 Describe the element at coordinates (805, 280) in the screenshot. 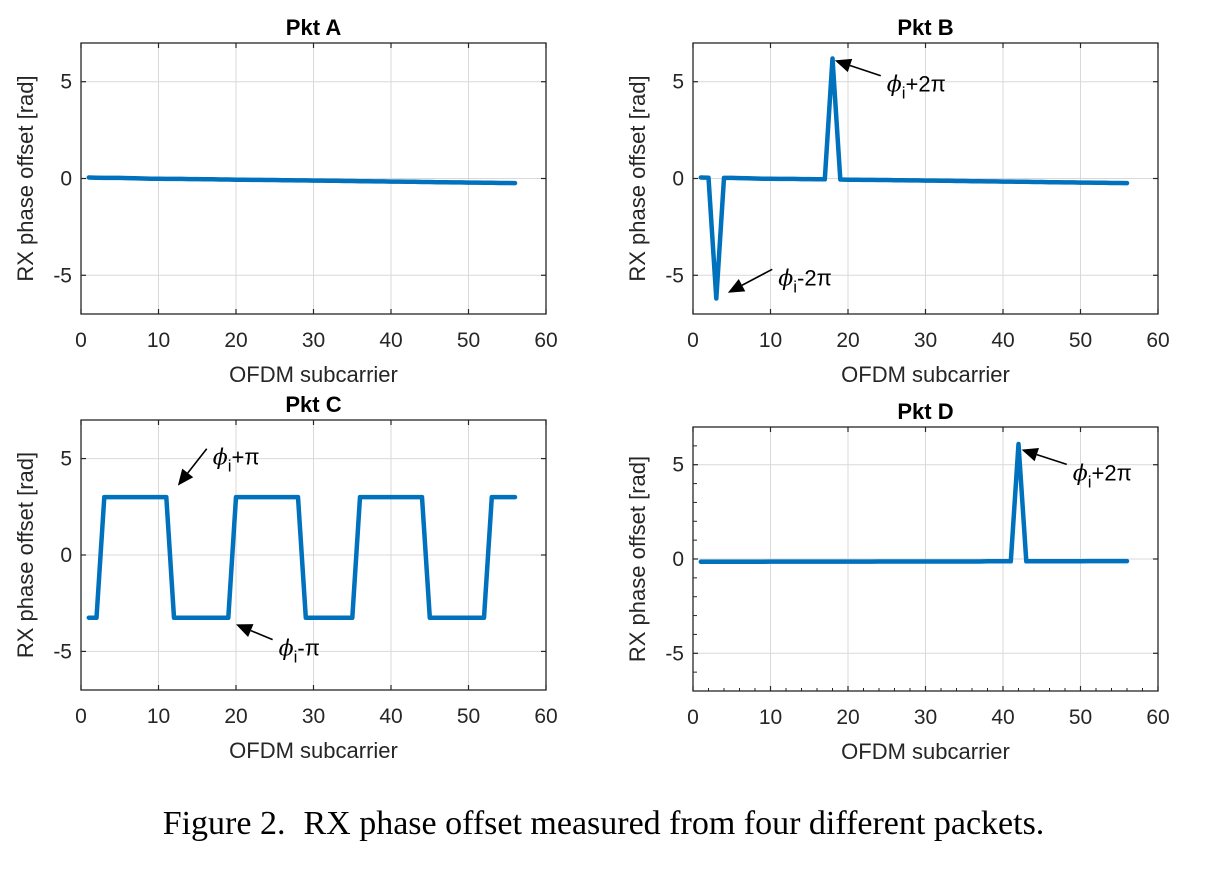

I see `annotation-label: ϕi-2π` at that location.